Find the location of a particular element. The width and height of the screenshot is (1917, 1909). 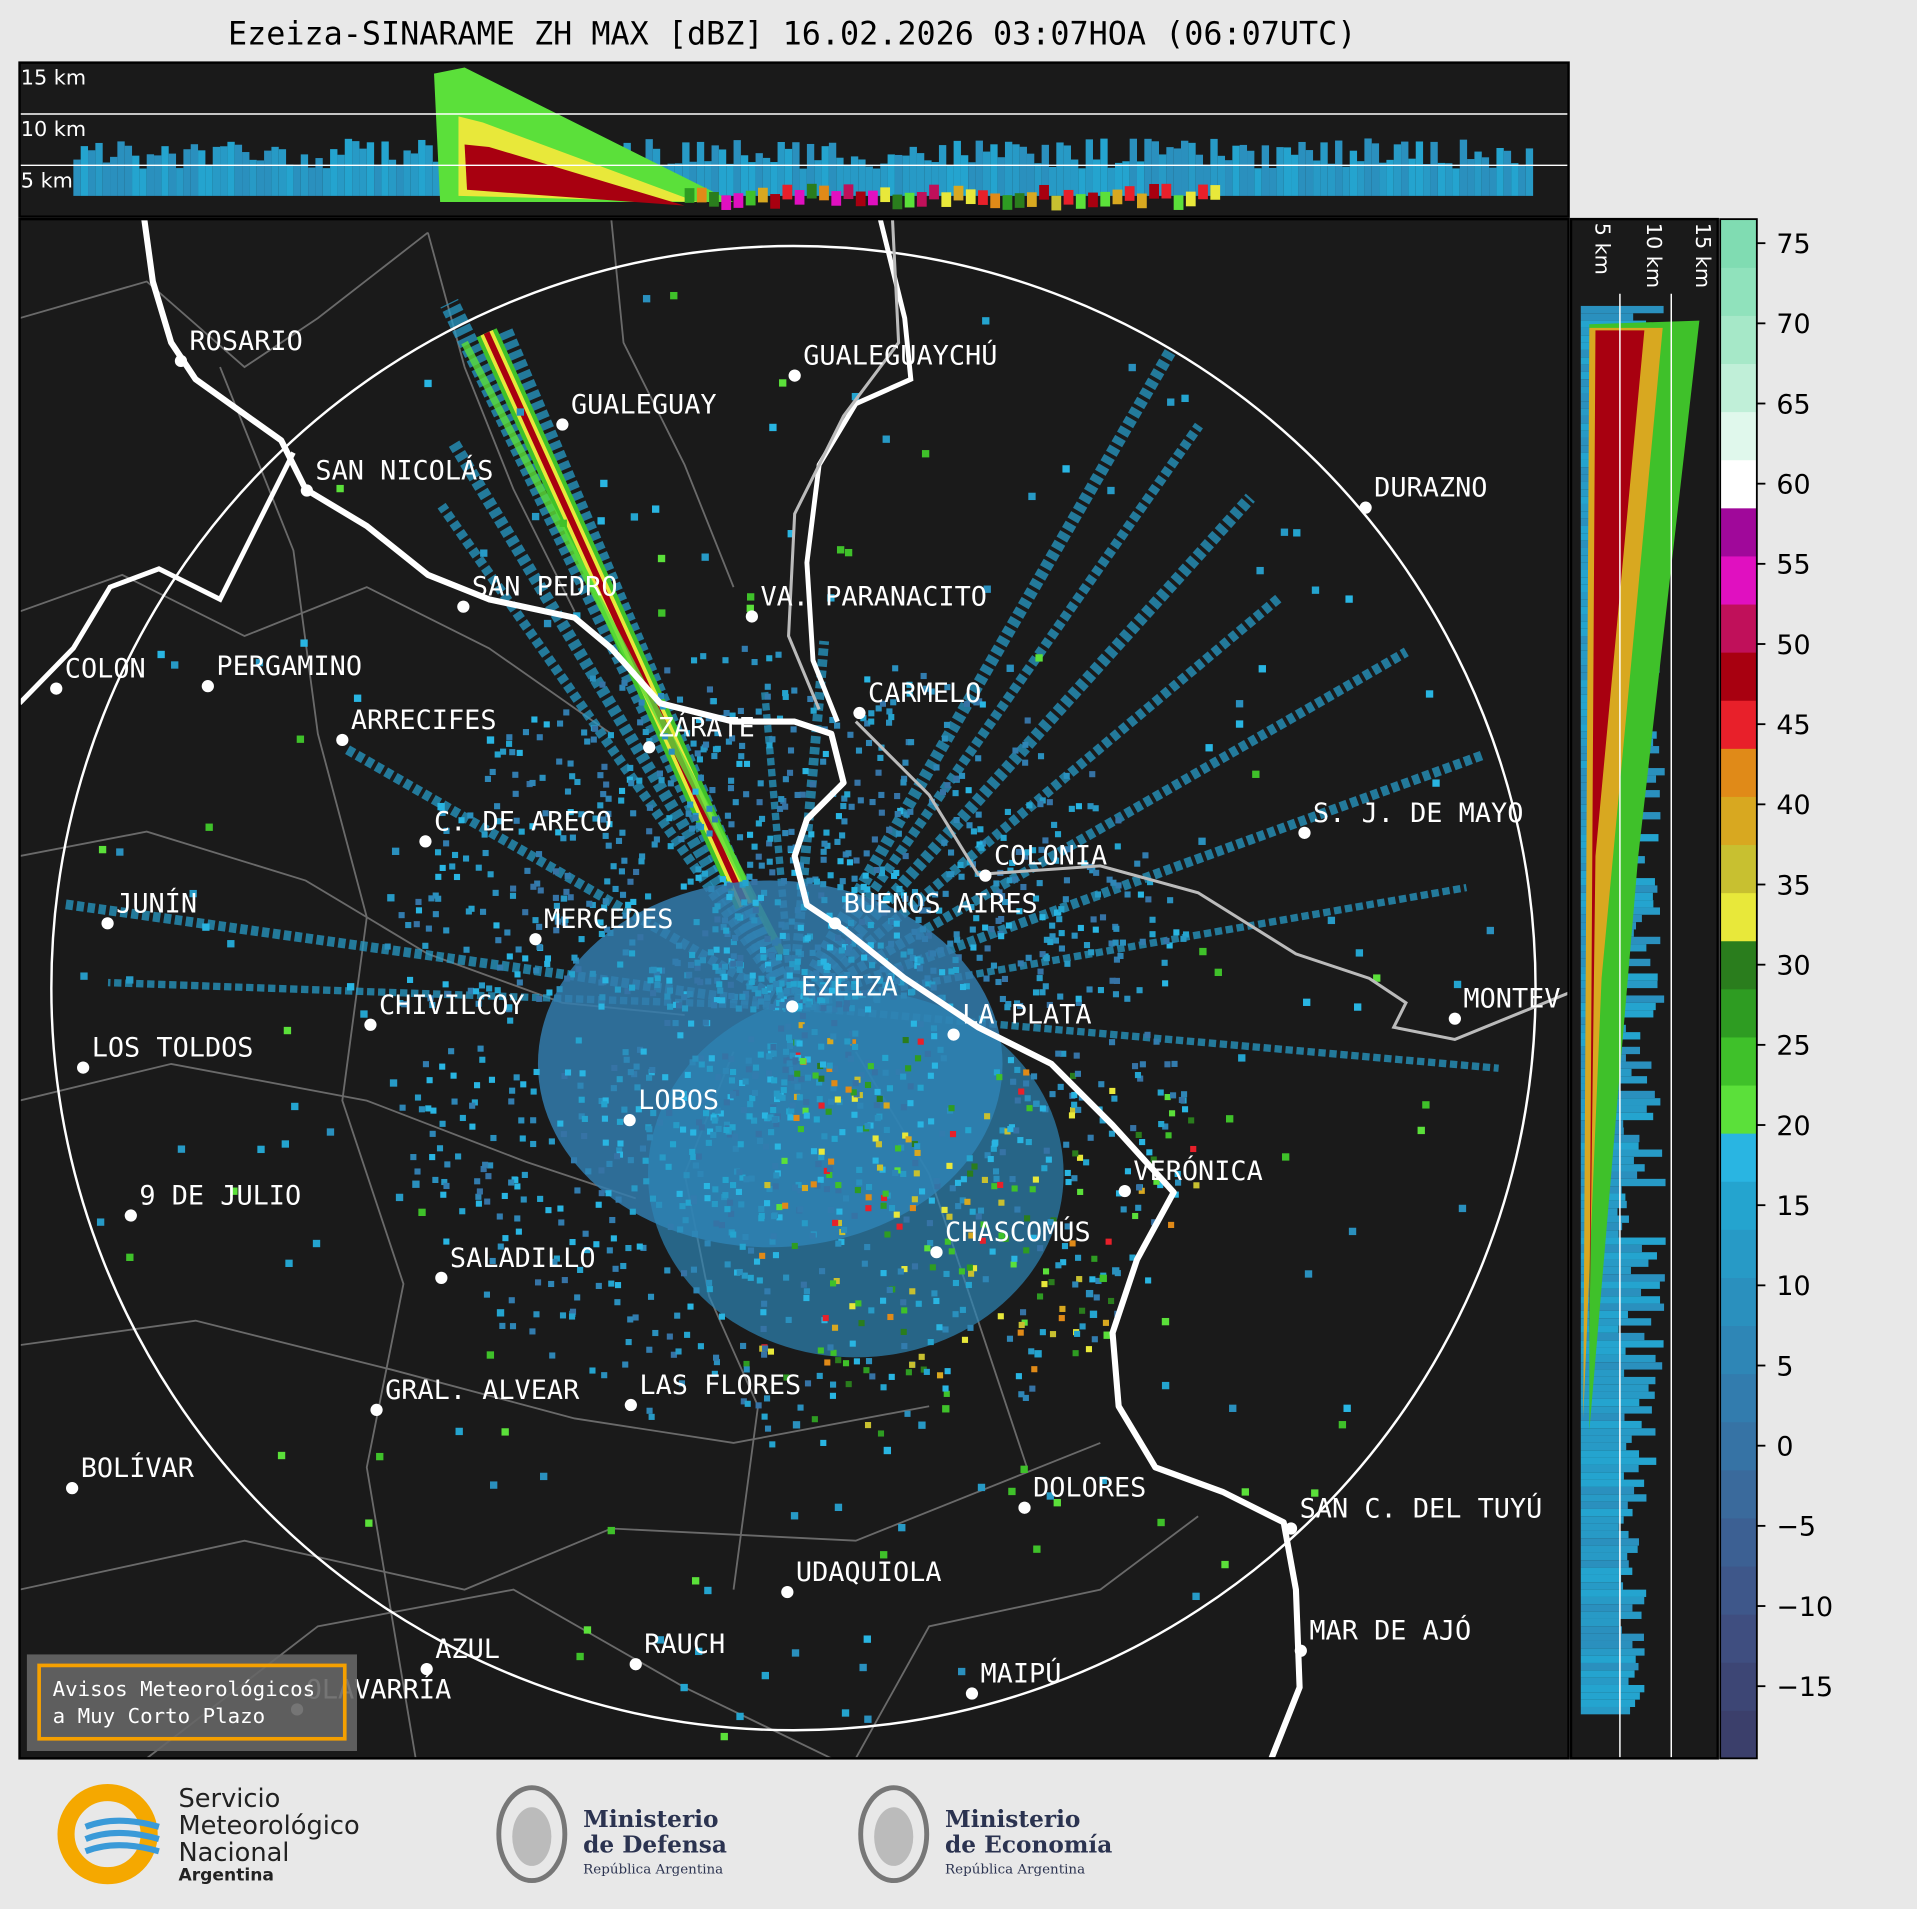

city-label: VA. PARANACITO is located at coordinates (873, 596).